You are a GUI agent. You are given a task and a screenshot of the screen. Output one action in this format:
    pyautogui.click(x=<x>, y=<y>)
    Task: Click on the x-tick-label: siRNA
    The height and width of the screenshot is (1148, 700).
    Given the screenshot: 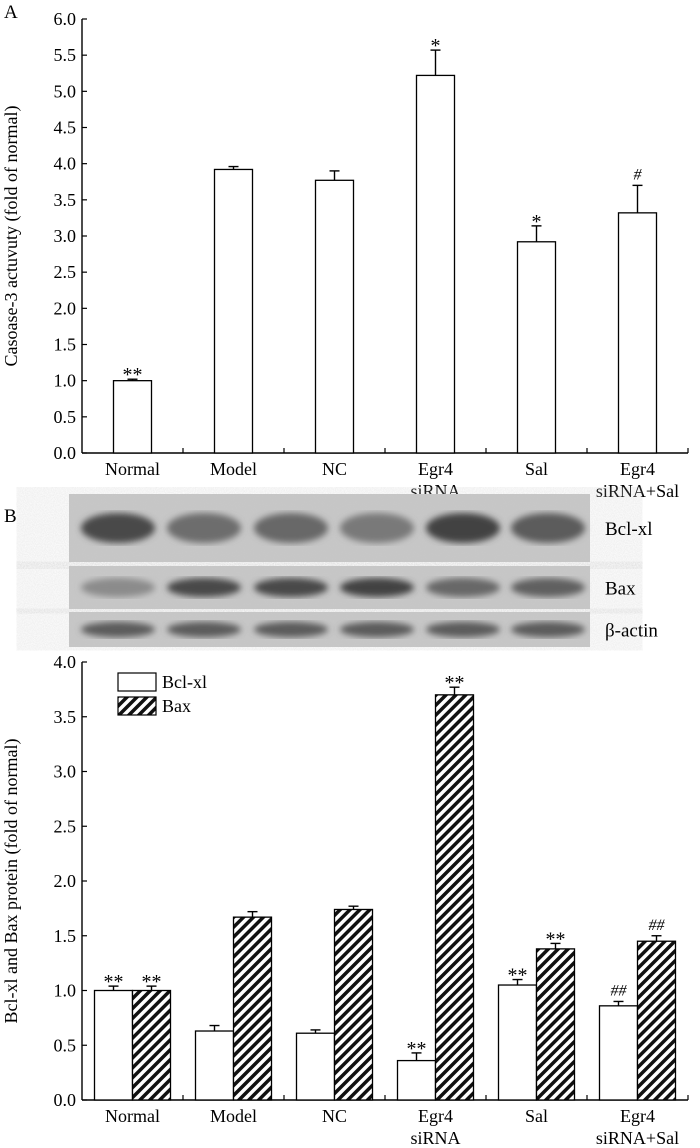 What is the action you would take?
    pyautogui.click(x=435, y=1138)
    